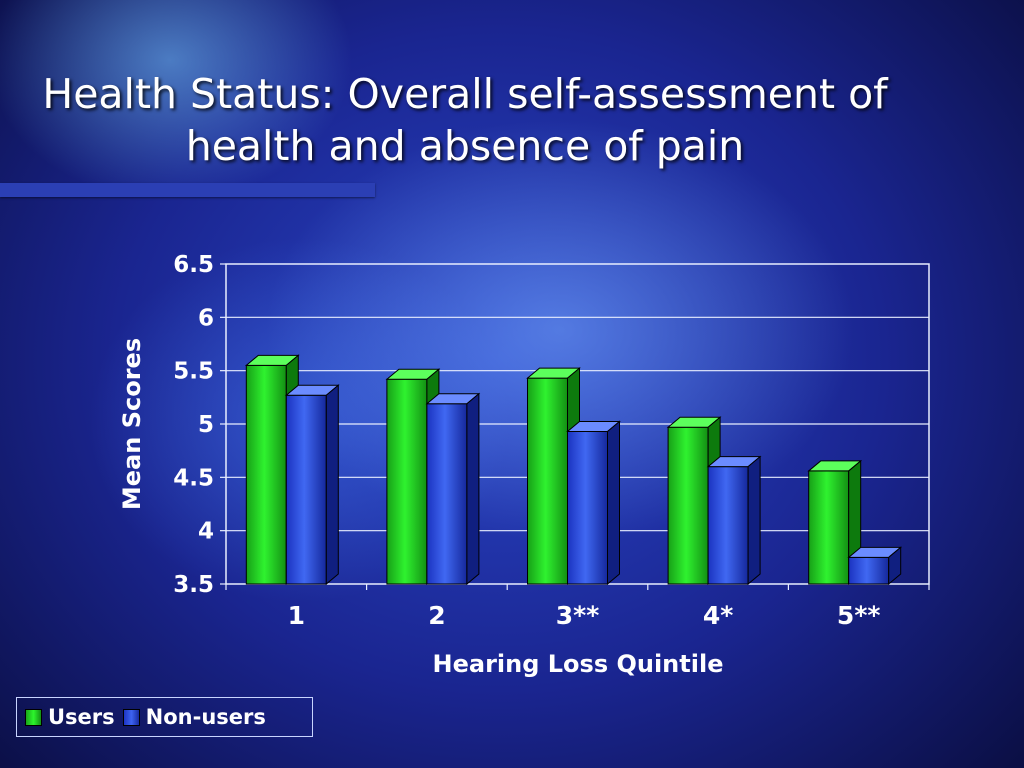  Describe the element at coordinates (193, 372) in the screenshot. I see `y-tick-label: 5.5` at that location.